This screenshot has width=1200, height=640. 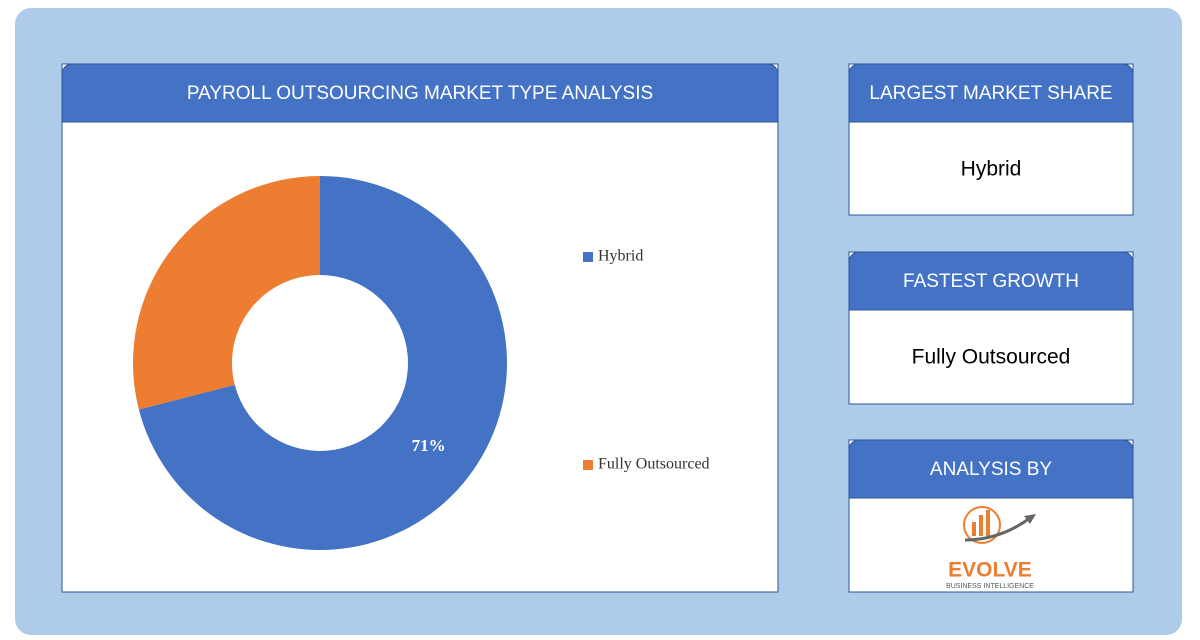 What do you see at coordinates (990, 570) in the screenshot?
I see `logo-name: EVOLVE` at bounding box center [990, 570].